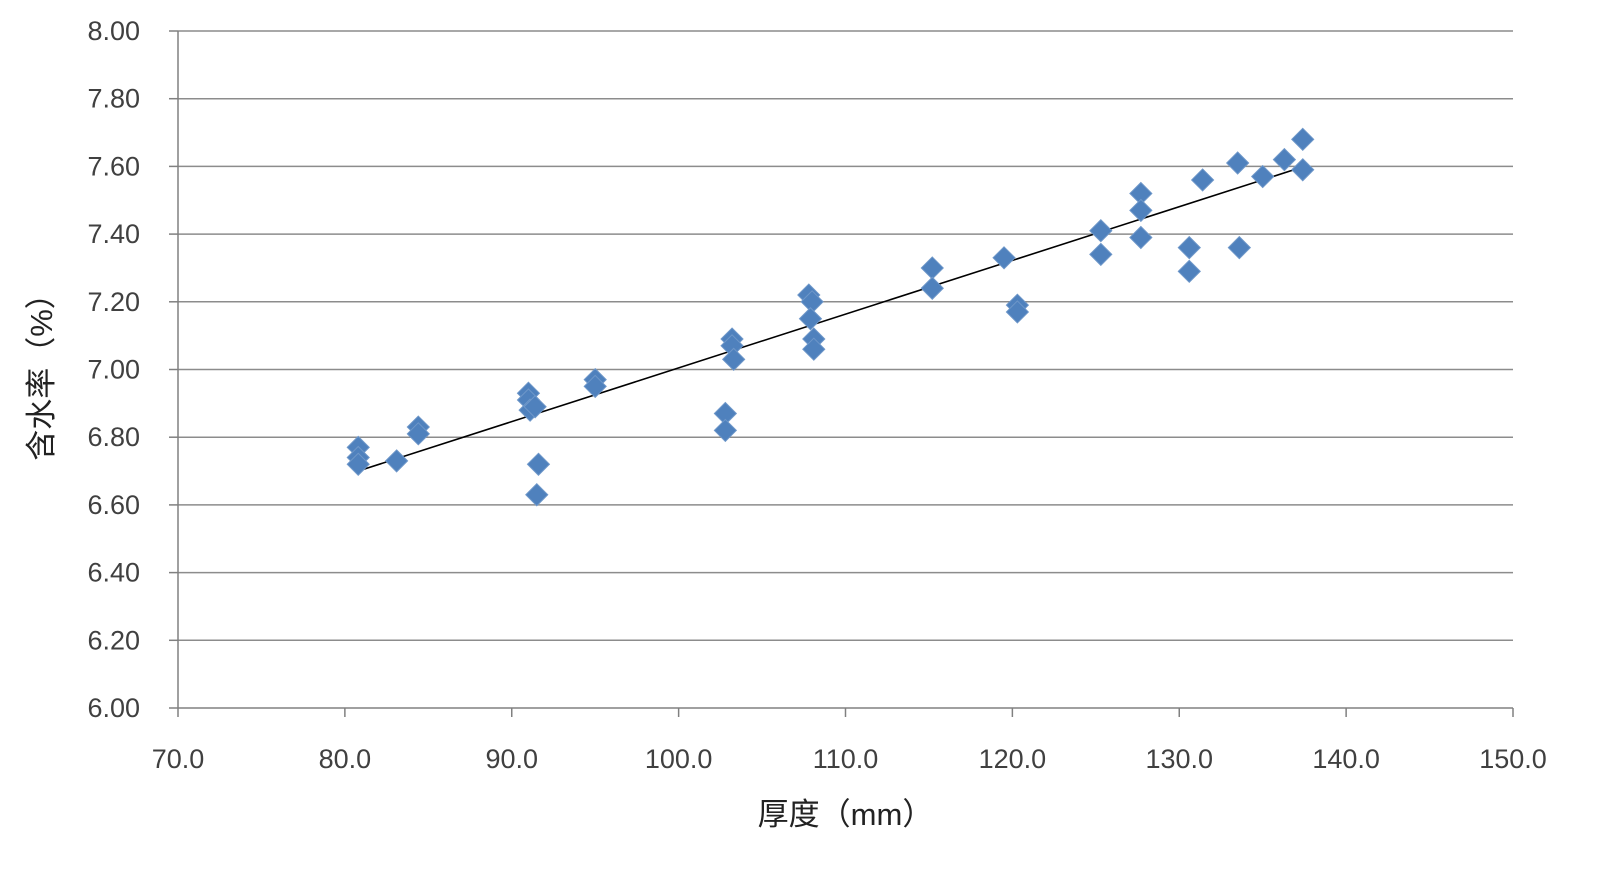  What do you see at coordinates (113, 166) in the screenshot?
I see `y-tick-label: 7.60` at bounding box center [113, 166].